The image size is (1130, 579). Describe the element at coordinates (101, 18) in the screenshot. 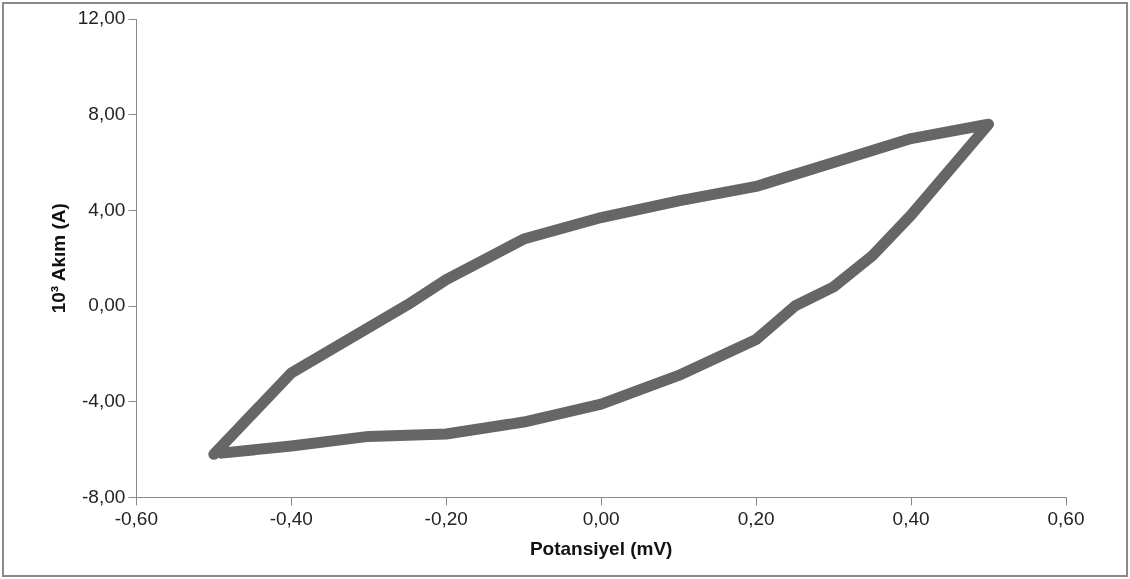

I see `y-tick-label: 12,00` at that location.